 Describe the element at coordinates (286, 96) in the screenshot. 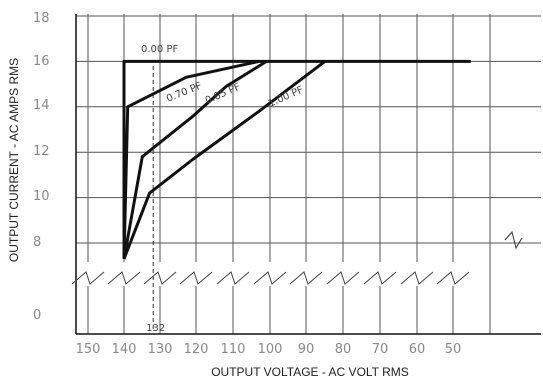

I see `series-label: 1.00 PF` at that location.